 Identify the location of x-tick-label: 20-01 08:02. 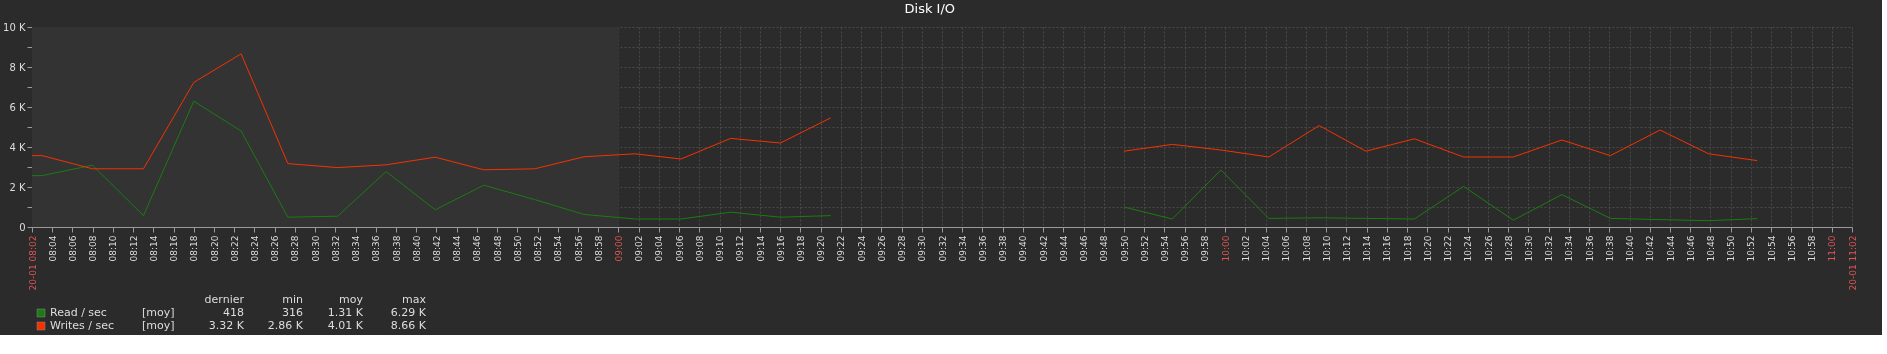
(32, 263).